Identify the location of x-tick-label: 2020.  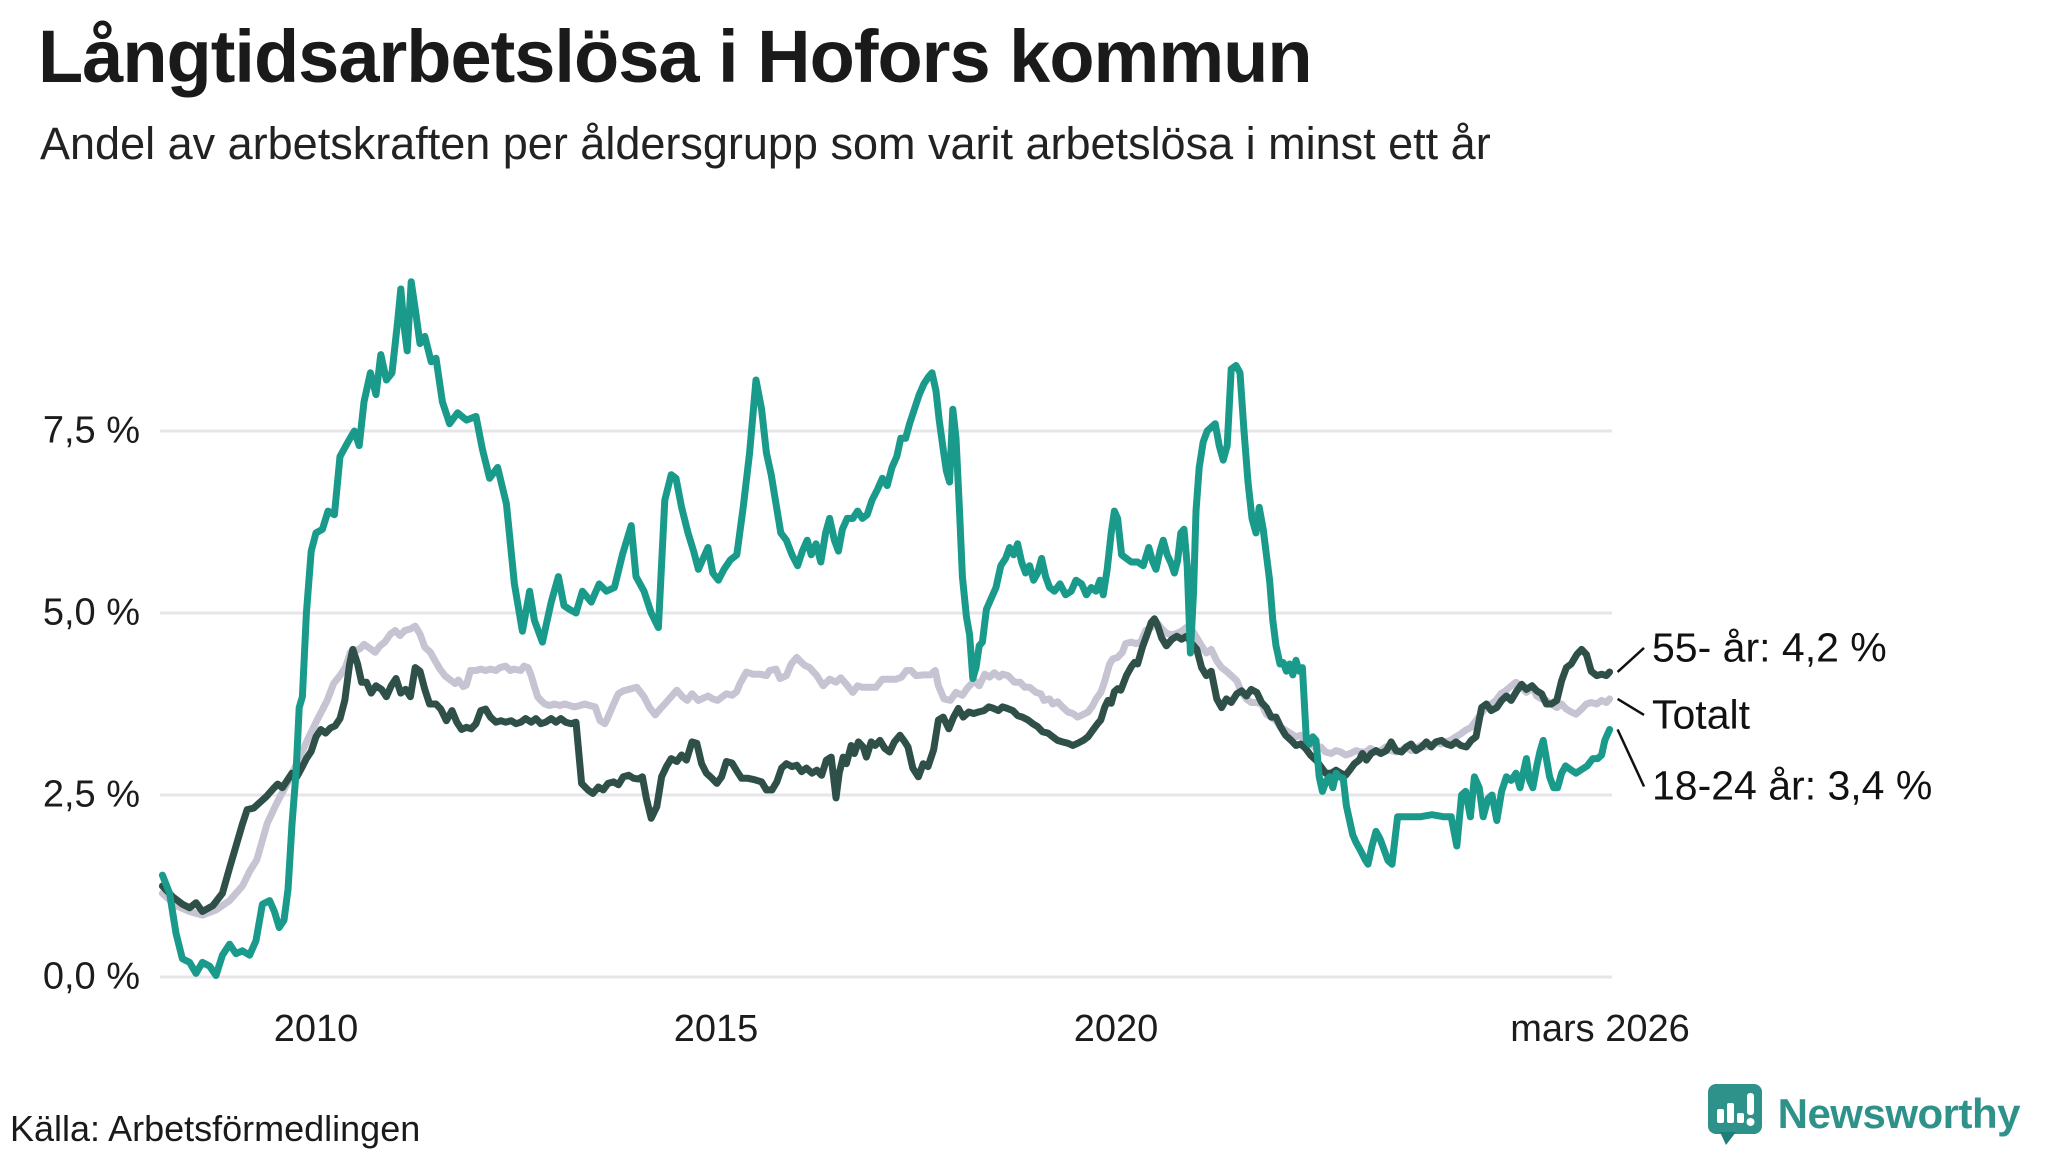
(1116, 1029).